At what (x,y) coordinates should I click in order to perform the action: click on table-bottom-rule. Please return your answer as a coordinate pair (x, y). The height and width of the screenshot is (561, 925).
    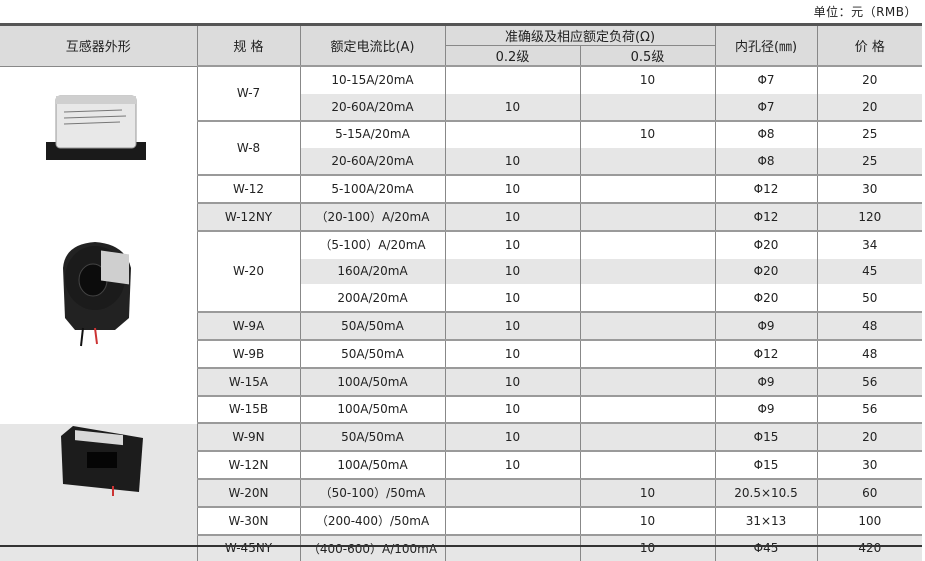
    Looking at the image, I should click on (461, 546).